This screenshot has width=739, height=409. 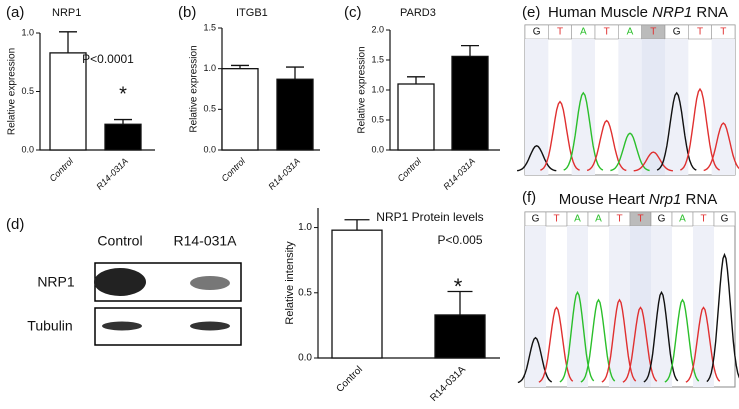 What do you see at coordinates (429, 217) in the screenshot?
I see `chart-title: NRP1 Protein levels` at bounding box center [429, 217].